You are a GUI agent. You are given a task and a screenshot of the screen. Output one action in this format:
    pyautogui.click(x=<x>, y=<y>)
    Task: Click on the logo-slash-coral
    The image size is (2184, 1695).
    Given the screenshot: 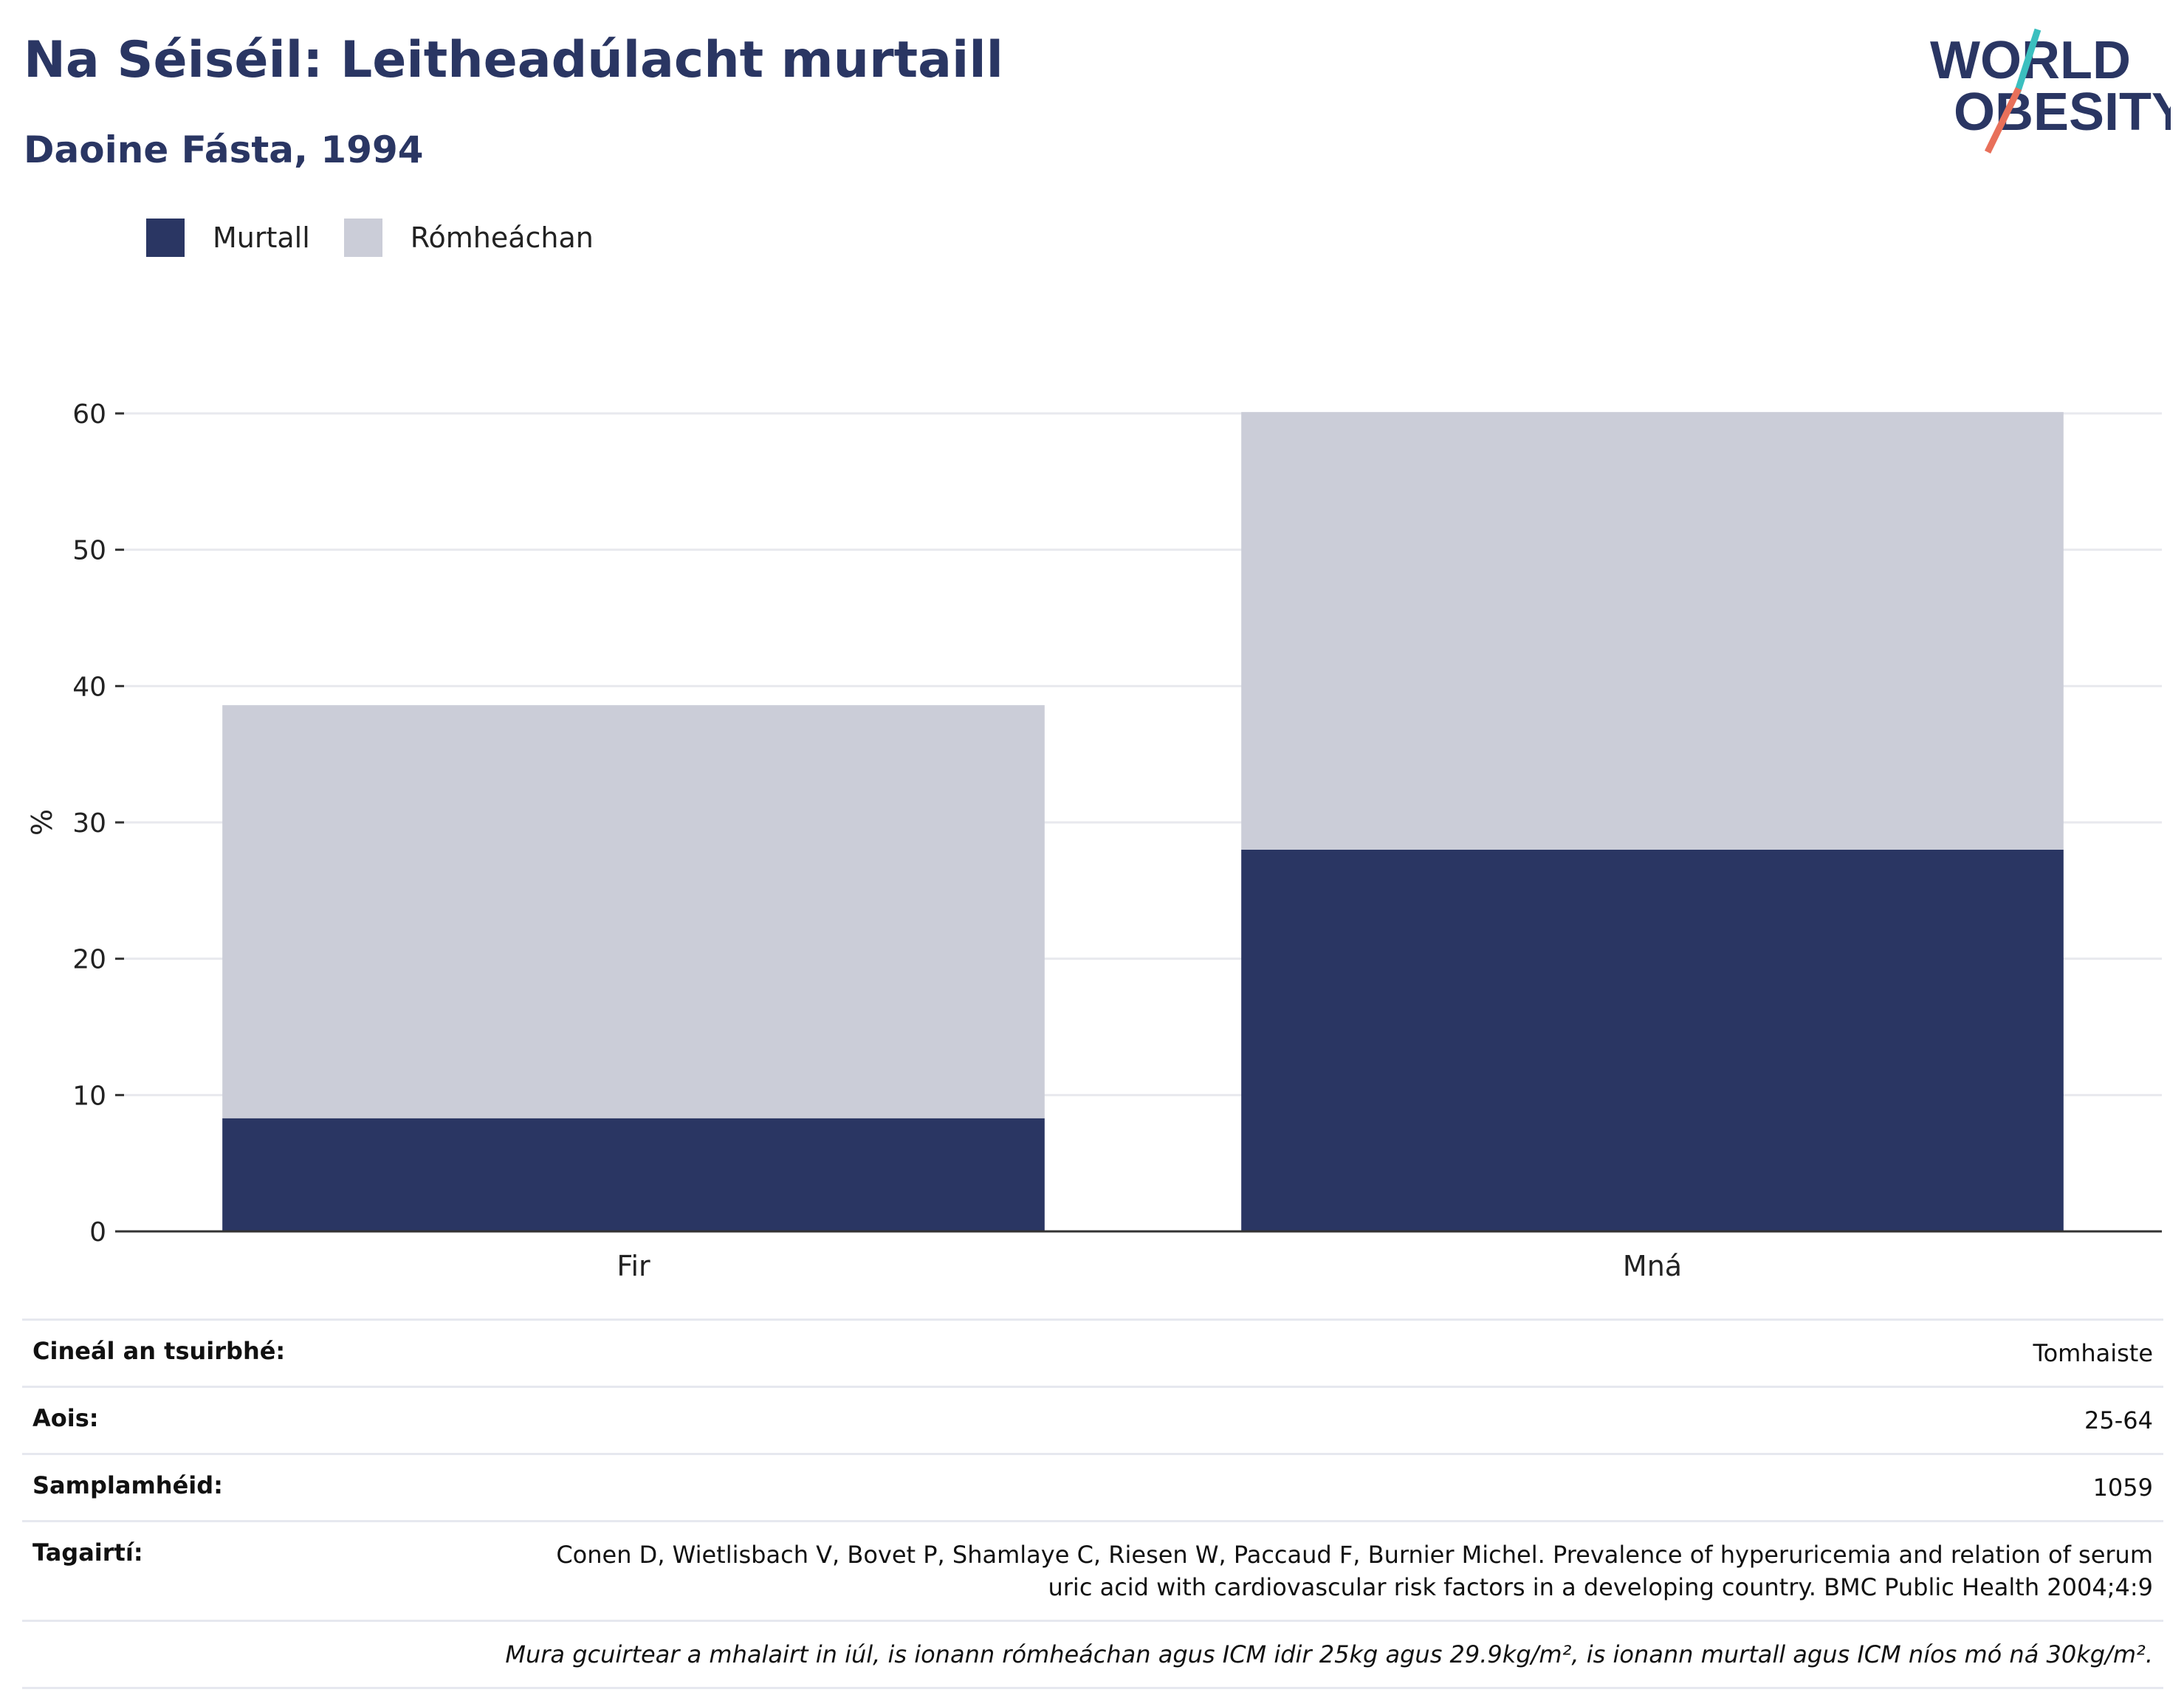 What is the action you would take?
    pyautogui.click(x=2003, y=120)
    